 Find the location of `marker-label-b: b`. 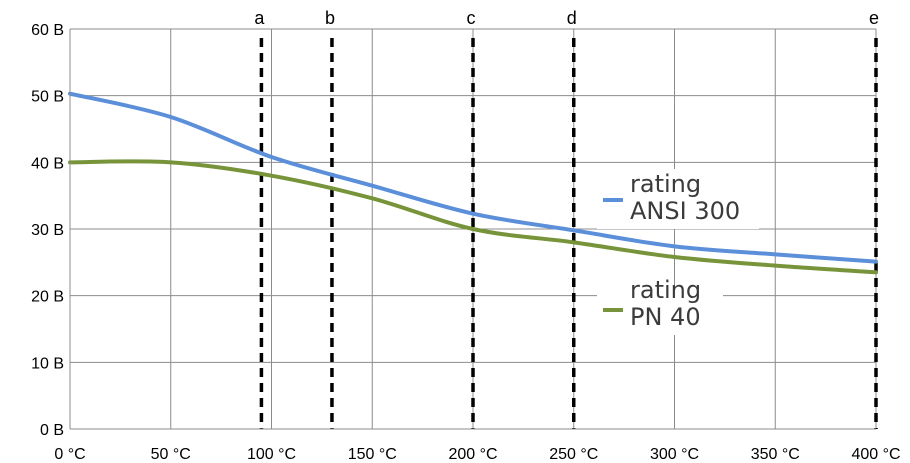

marker-label-b: b is located at coordinates (330, 18).